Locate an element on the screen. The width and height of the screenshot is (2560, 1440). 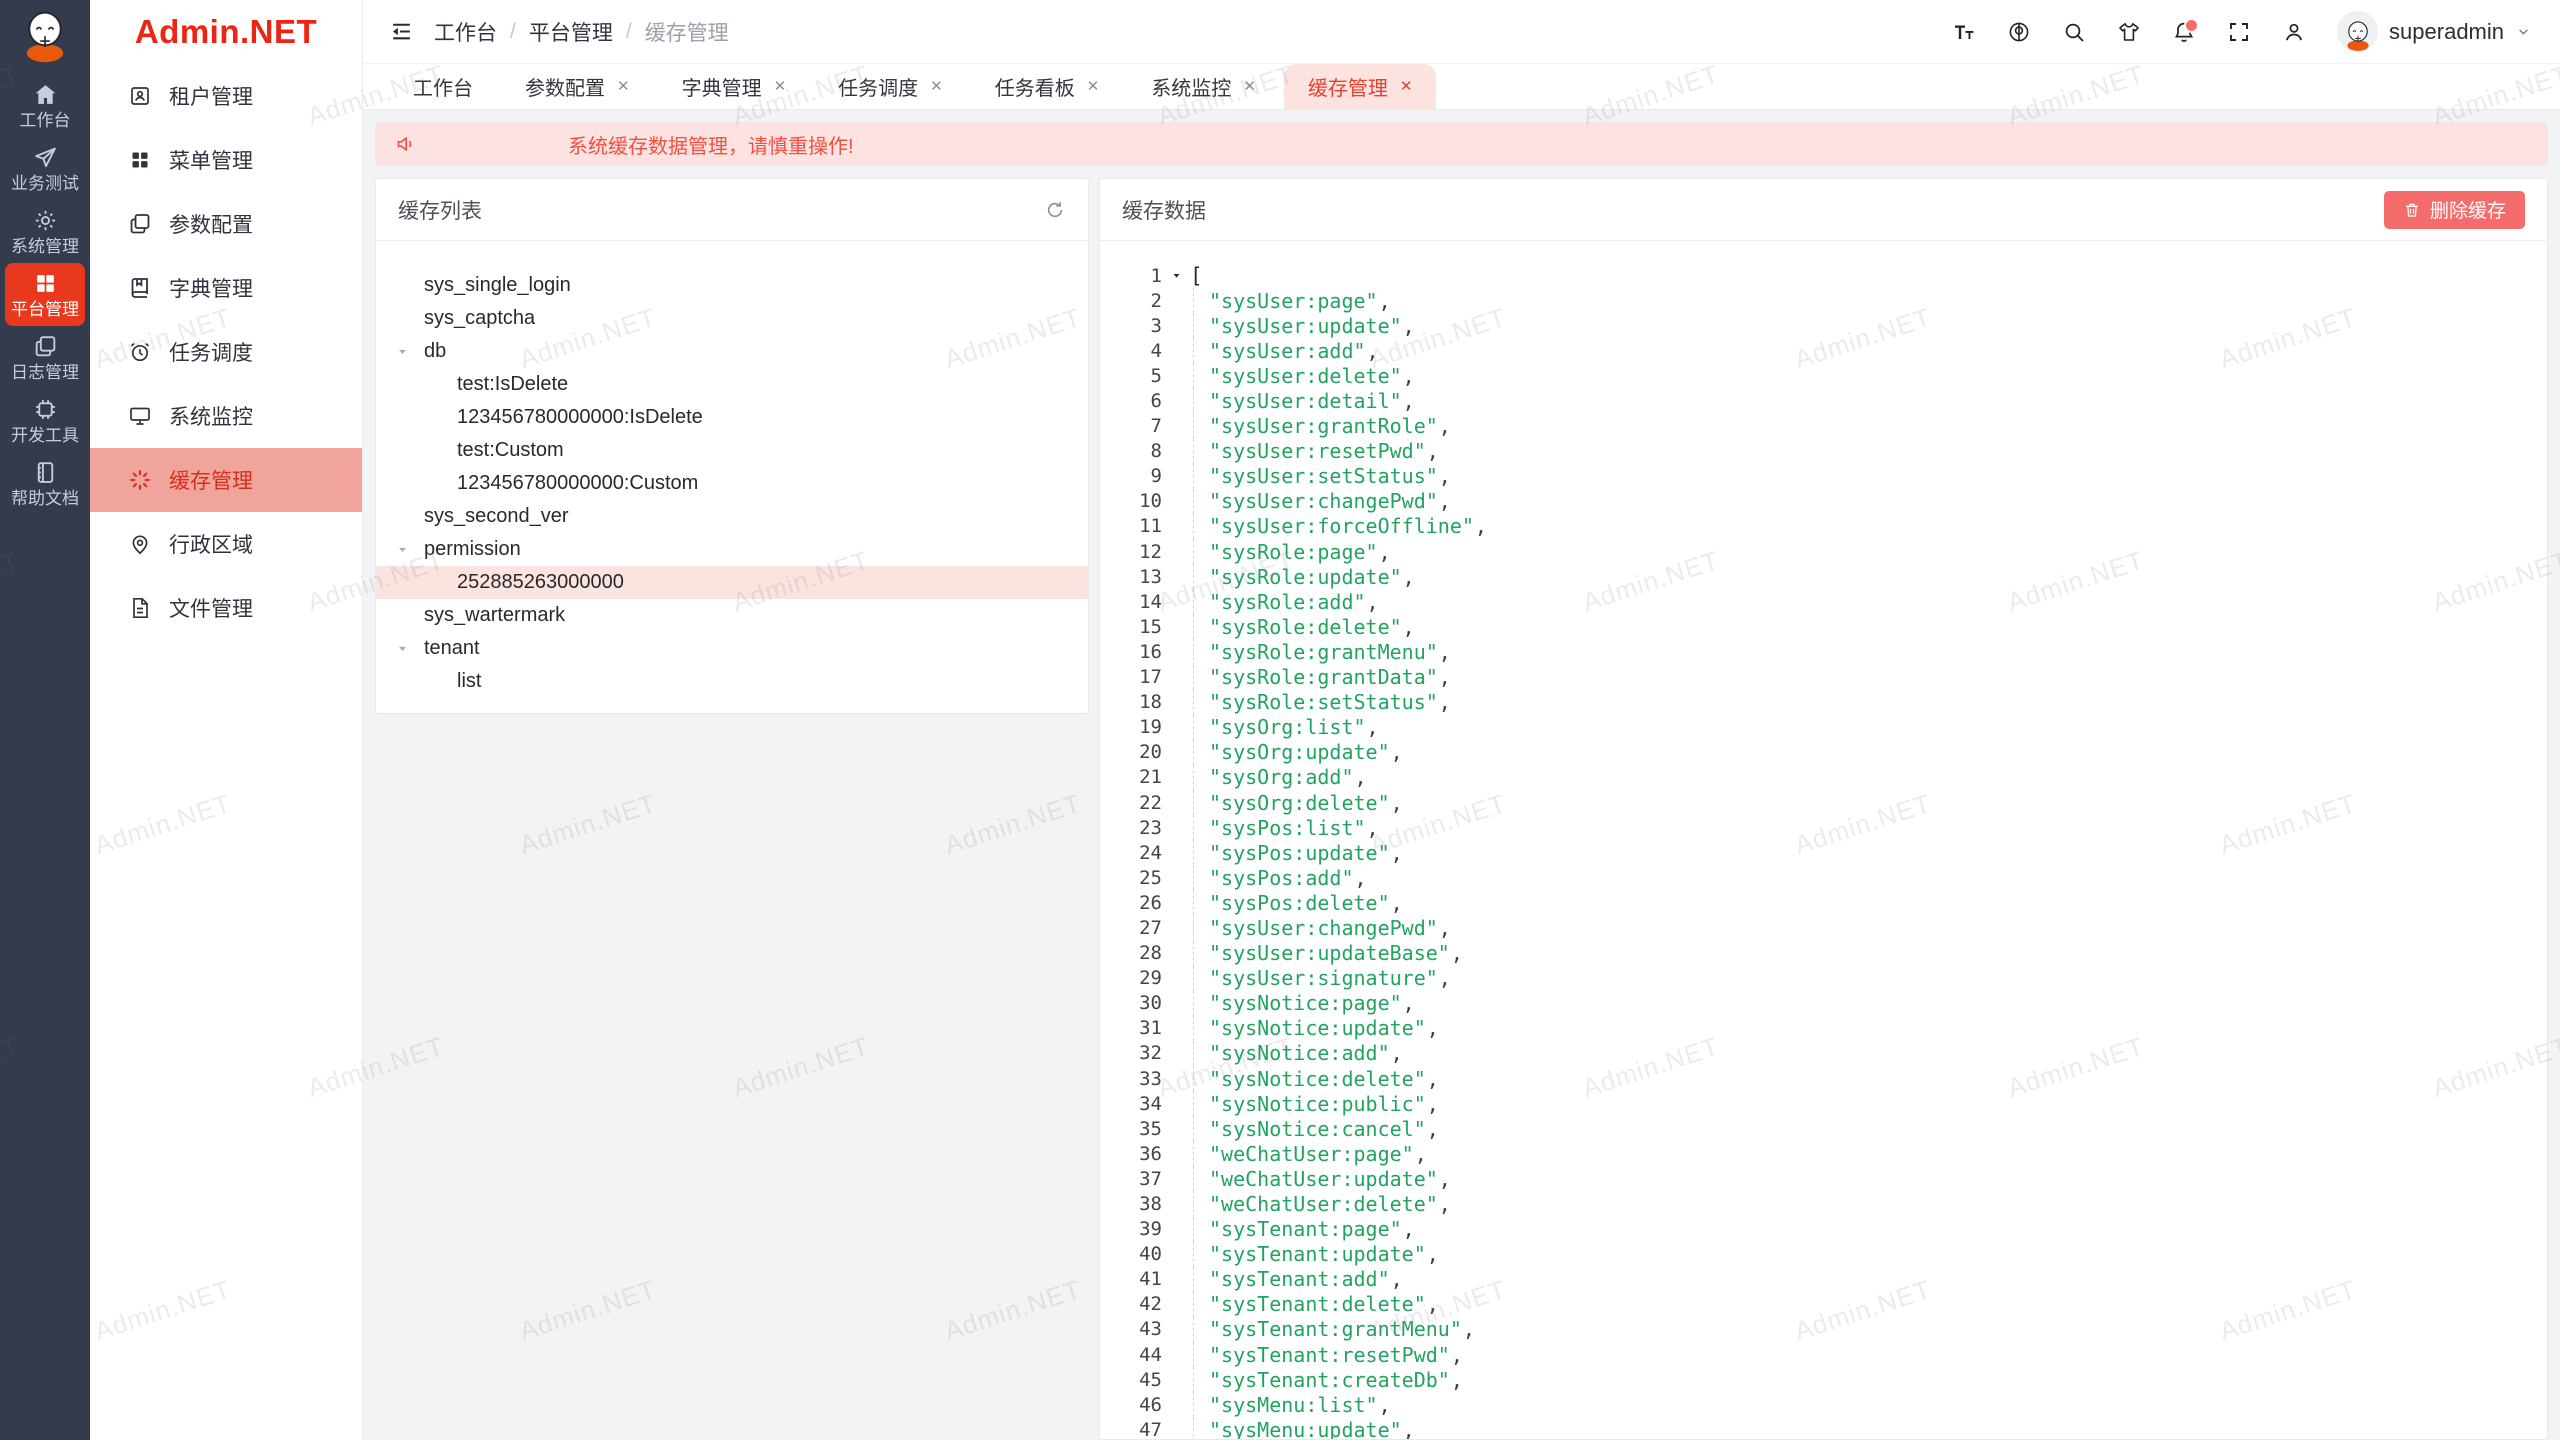
user-menu: superadmin is located at coordinates (2434, 31).